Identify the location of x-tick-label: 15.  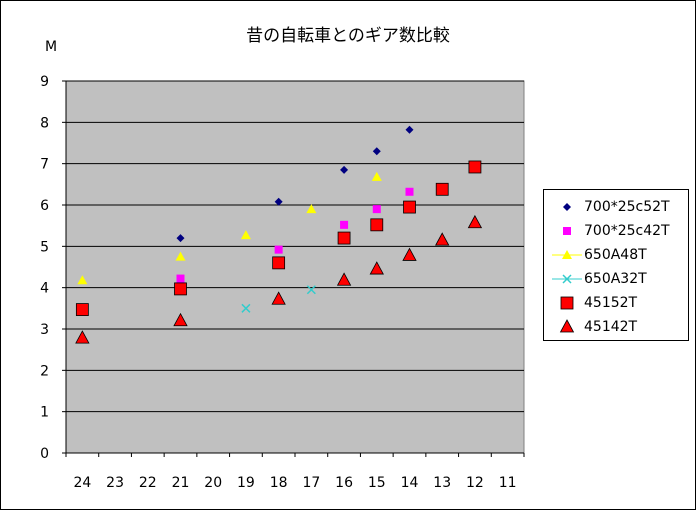
(377, 483).